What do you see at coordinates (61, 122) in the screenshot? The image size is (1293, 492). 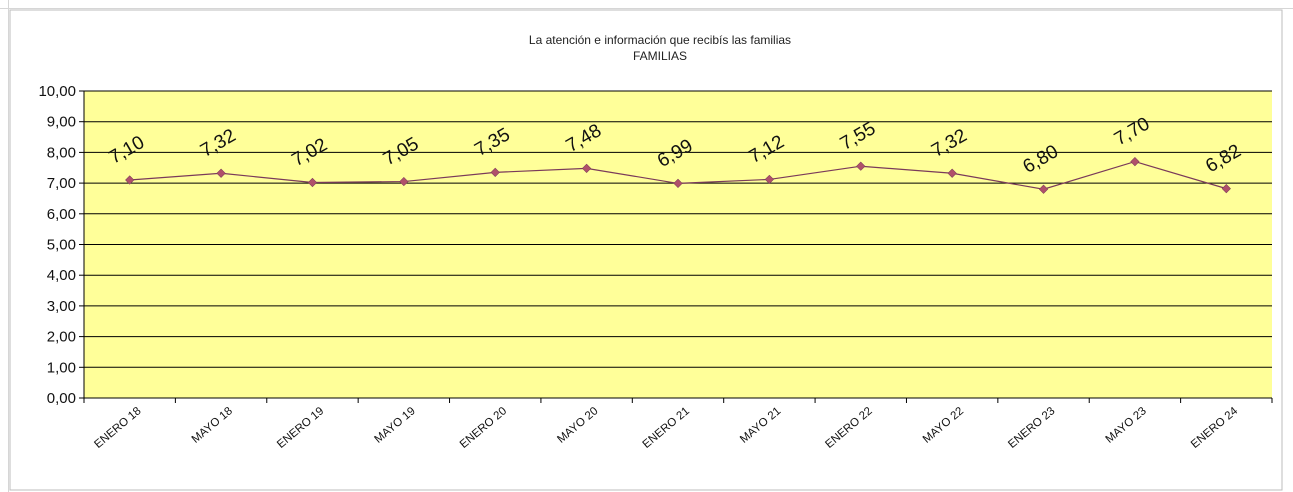 I see `y-tick-label: 9,00` at bounding box center [61, 122].